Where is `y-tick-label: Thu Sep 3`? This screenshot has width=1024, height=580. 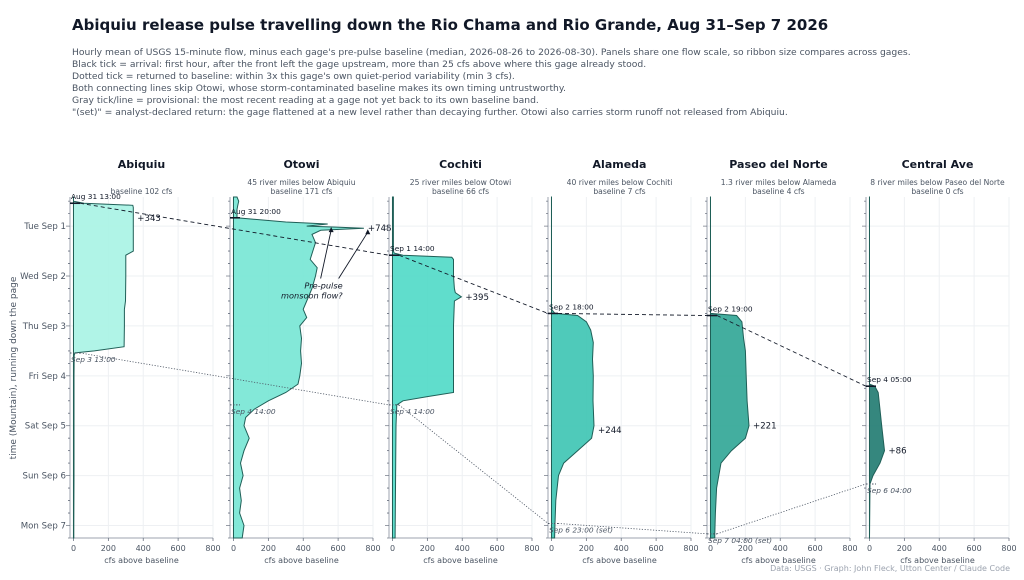
y-tick-label: Thu Sep 3 is located at coordinates (44, 327).